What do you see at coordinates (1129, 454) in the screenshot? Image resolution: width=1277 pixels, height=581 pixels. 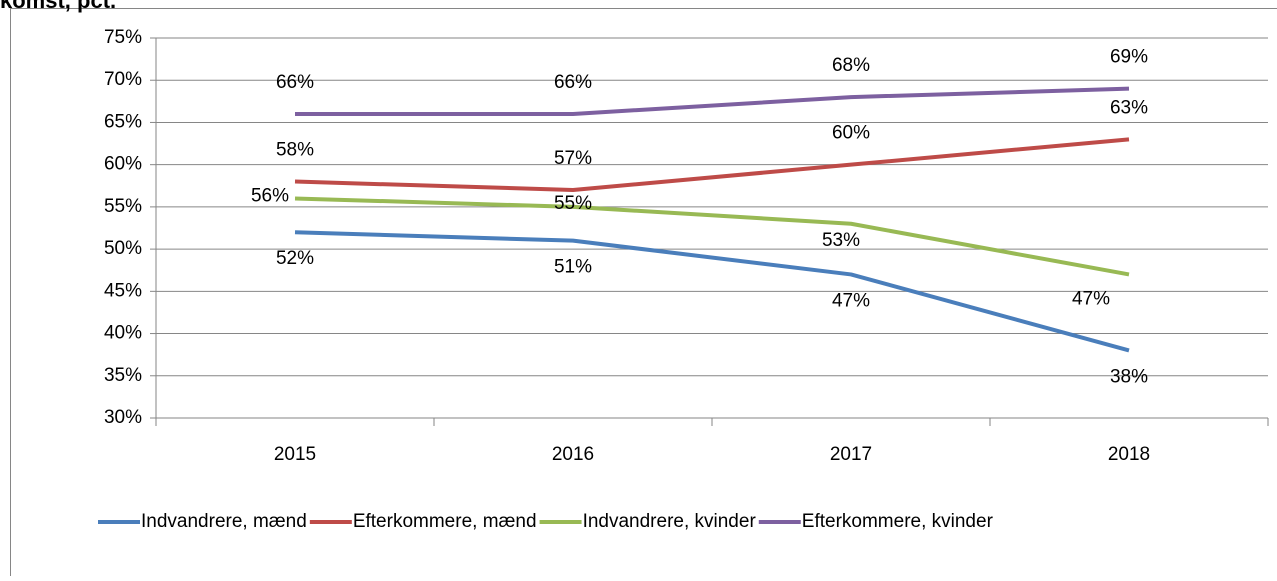 I see `x-tick-label: 2018` at bounding box center [1129, 454].